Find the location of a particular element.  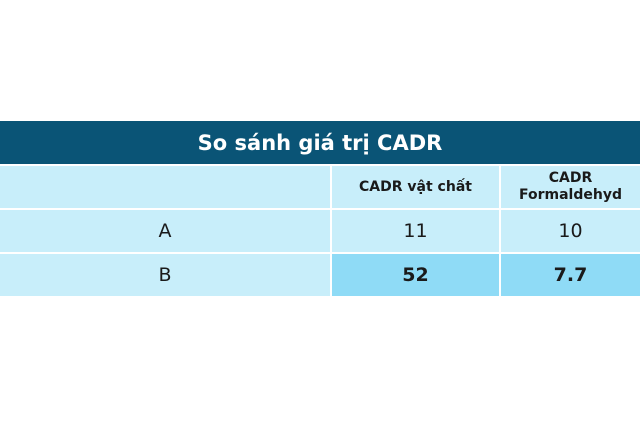

column-header-empty is located at coordinates (166, 187).